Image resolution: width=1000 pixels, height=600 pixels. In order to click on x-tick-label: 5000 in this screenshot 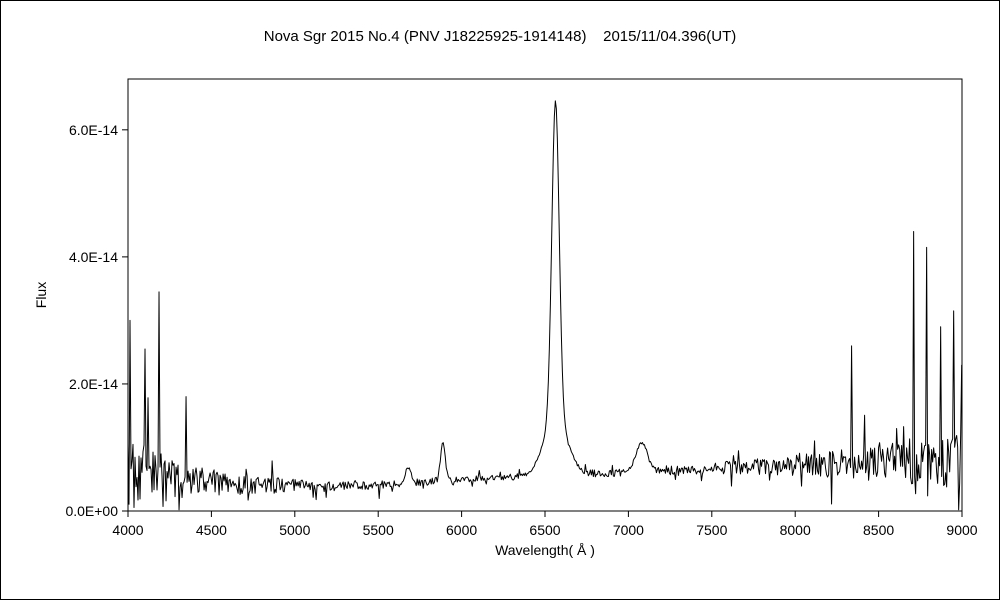, I will do `click(294, 530)`.